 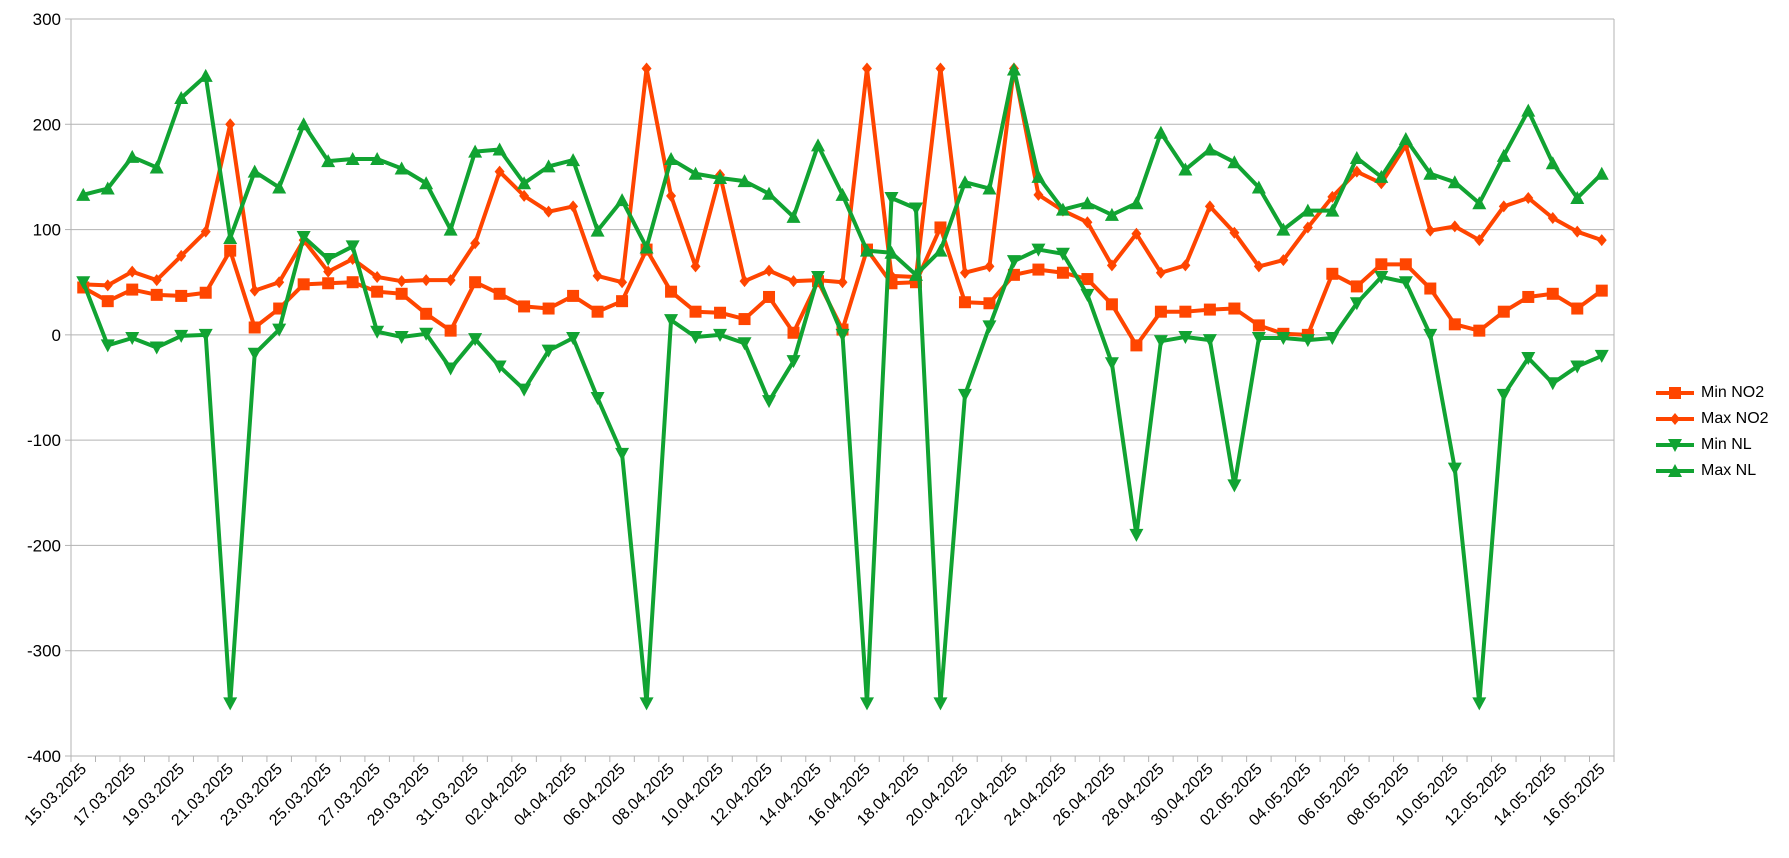 I want to click on legend-item-min-no2: Min NO2, so click(x=1722, y=393).